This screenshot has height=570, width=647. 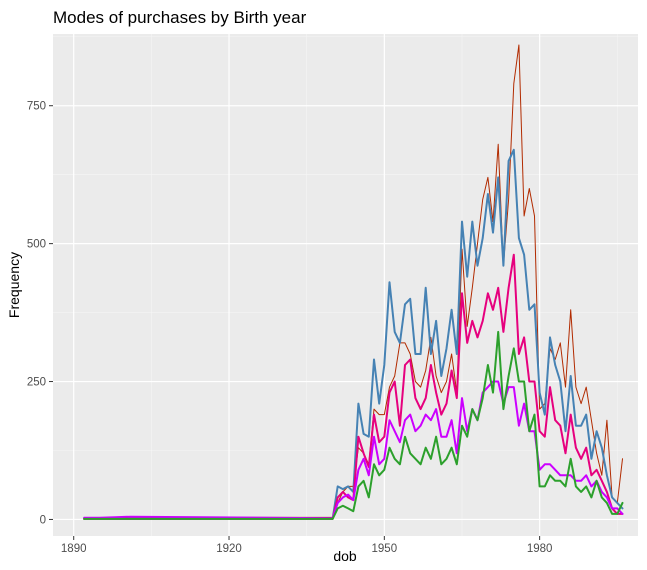 What do you see at coordinates (229, 549) in the screenshot?
I see `x-tick-label: 1920` at bounding box center [229, 549].